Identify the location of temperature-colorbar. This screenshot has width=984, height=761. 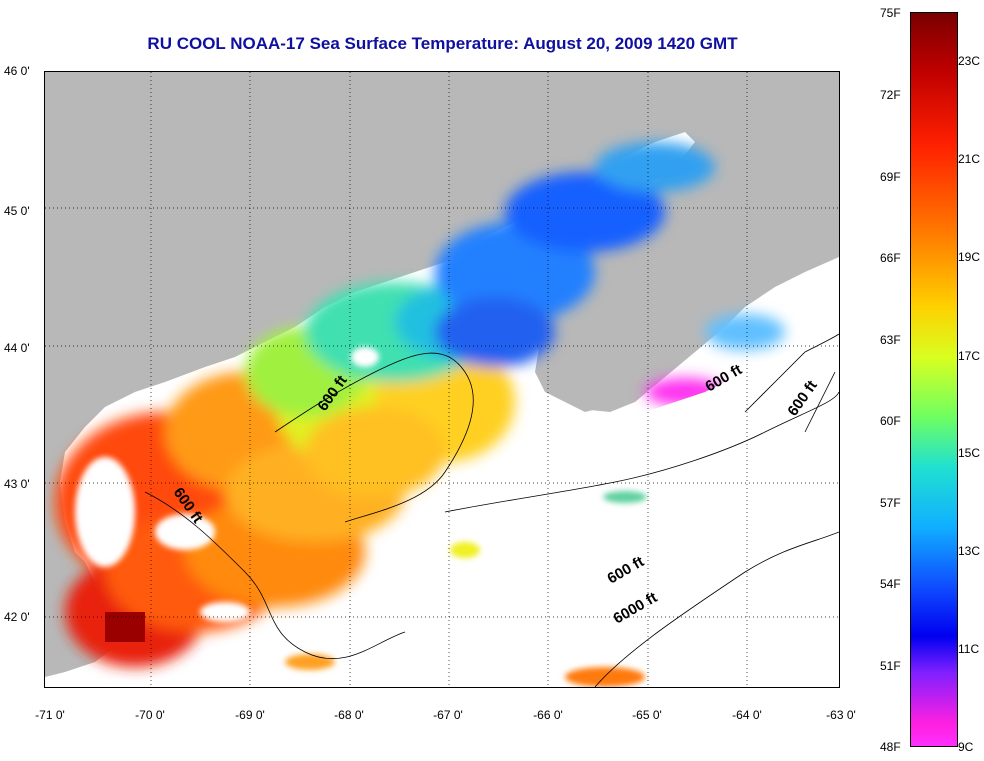
(934, 379).